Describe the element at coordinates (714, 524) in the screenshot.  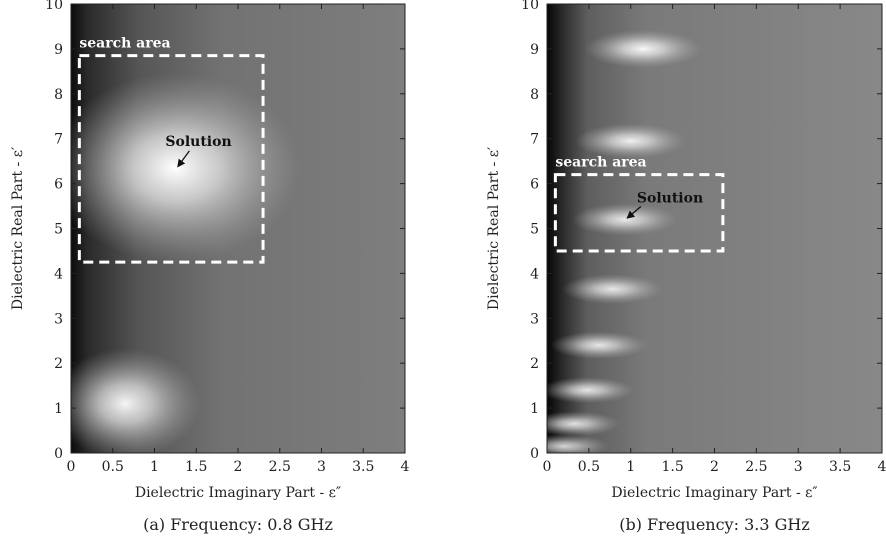
I see `caption-b: (b) Frequency: 3.3 GHz` at that location.